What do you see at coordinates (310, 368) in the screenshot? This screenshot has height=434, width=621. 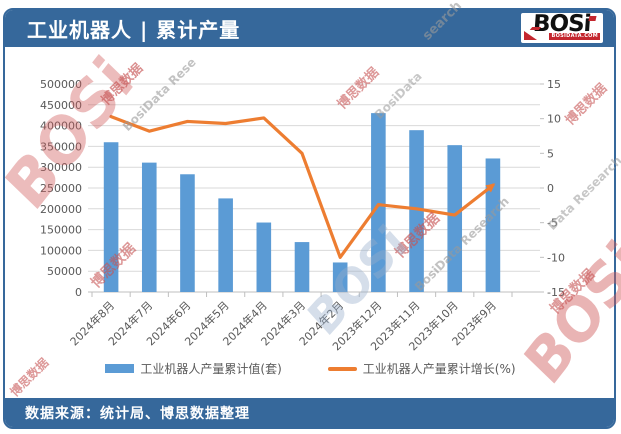 I see `chart-legend: 工业机器人产量累计值(套) 工业机器人产量累计增长(%)` at bounding box center [310, 368].